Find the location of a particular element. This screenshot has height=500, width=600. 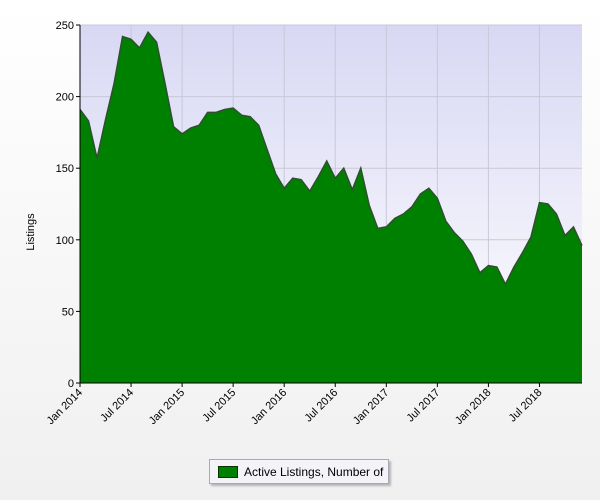

x-tick-label: Jan 2014 is located at coordinates (65, 407).